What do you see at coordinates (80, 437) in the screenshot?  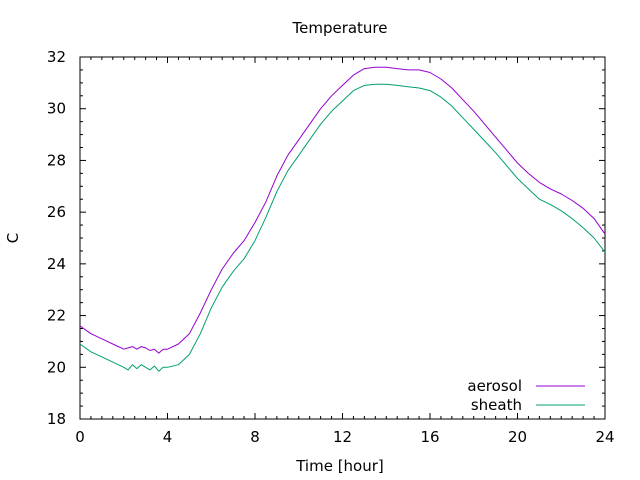 I see `x-tick-label: 0` at bounding box center [80, 437].